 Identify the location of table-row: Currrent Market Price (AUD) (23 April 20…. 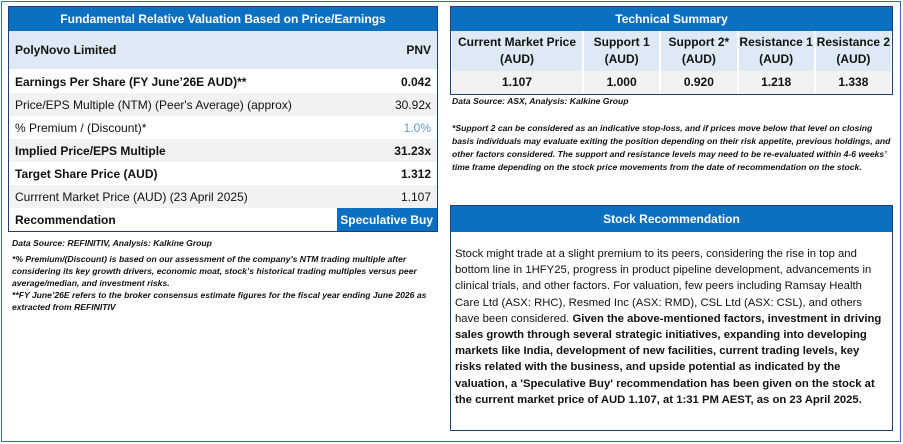
(223, 196).